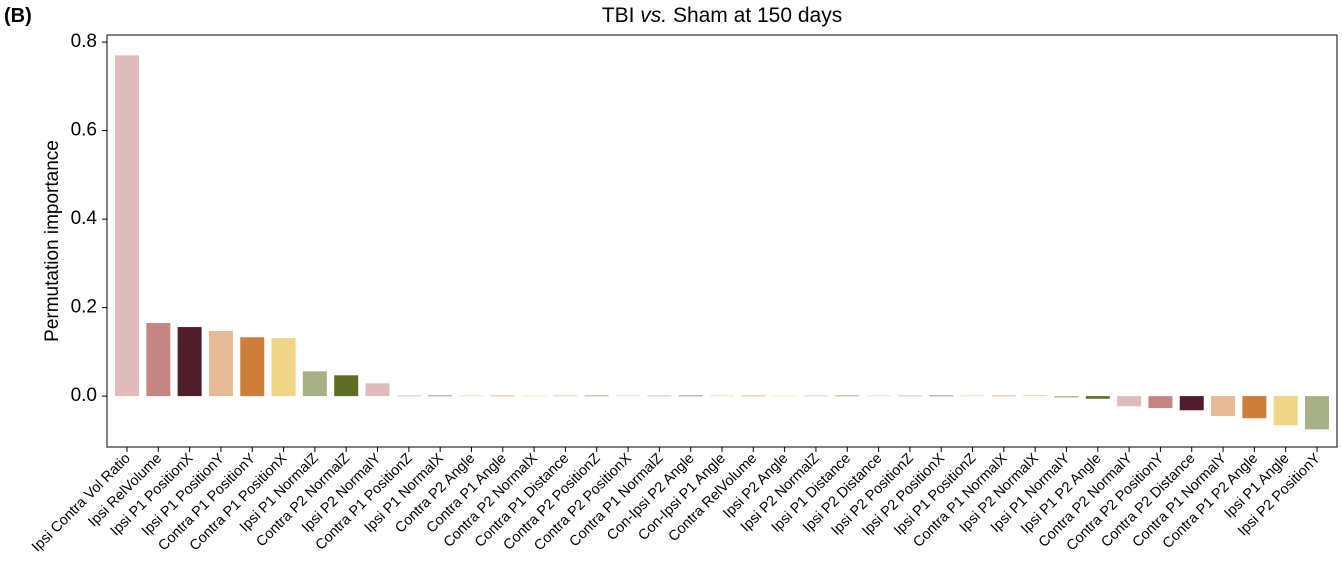 This screenshot has height=586, width=1343. I want to click on y-tick-label: 0.8, so click(84, 41).